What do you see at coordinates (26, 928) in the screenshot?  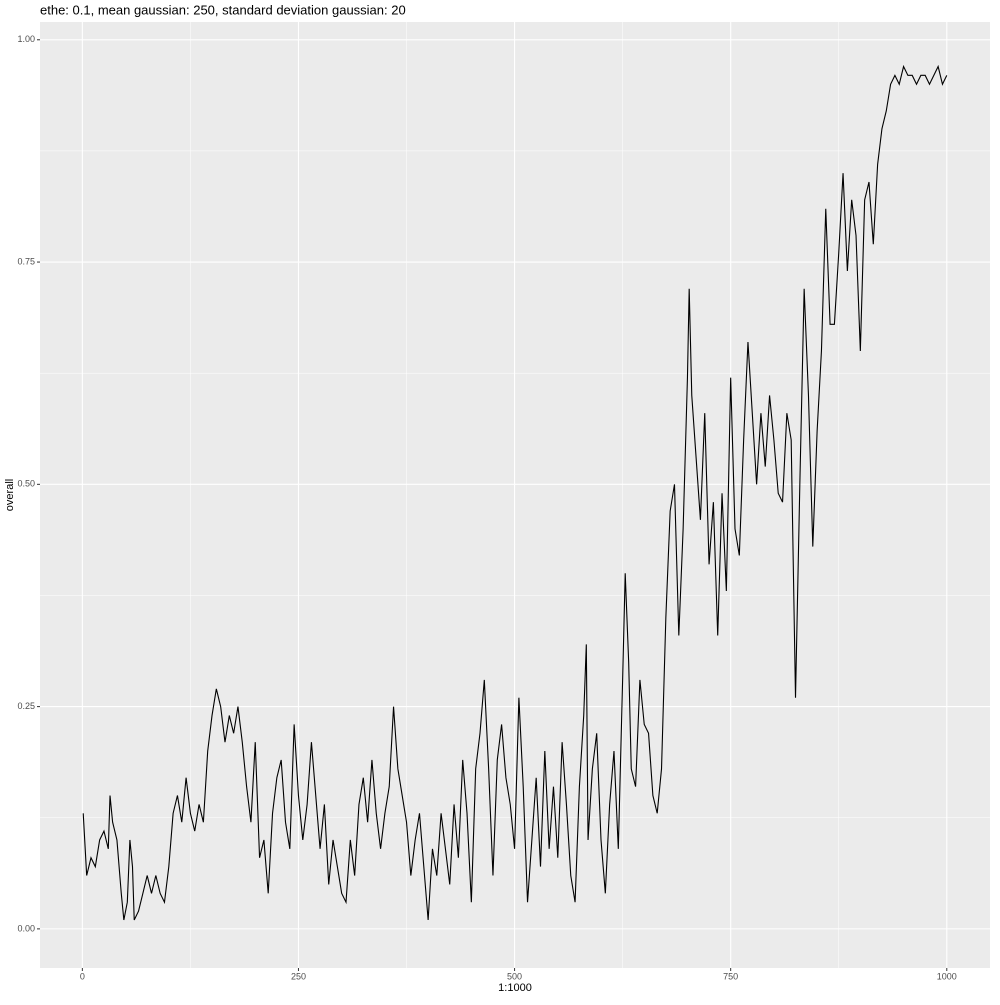 I see `y-tick-label: 0.00` at bounding box center [26, 928].